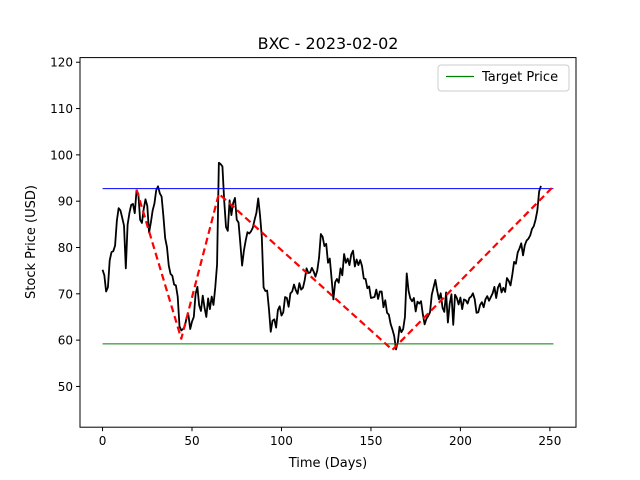 This screenshot has height=480, width=640. What do you see at coordinates (191, 441) in the screenshot?
I see `x-tick-label: 50` at bounding box center [191, 441].